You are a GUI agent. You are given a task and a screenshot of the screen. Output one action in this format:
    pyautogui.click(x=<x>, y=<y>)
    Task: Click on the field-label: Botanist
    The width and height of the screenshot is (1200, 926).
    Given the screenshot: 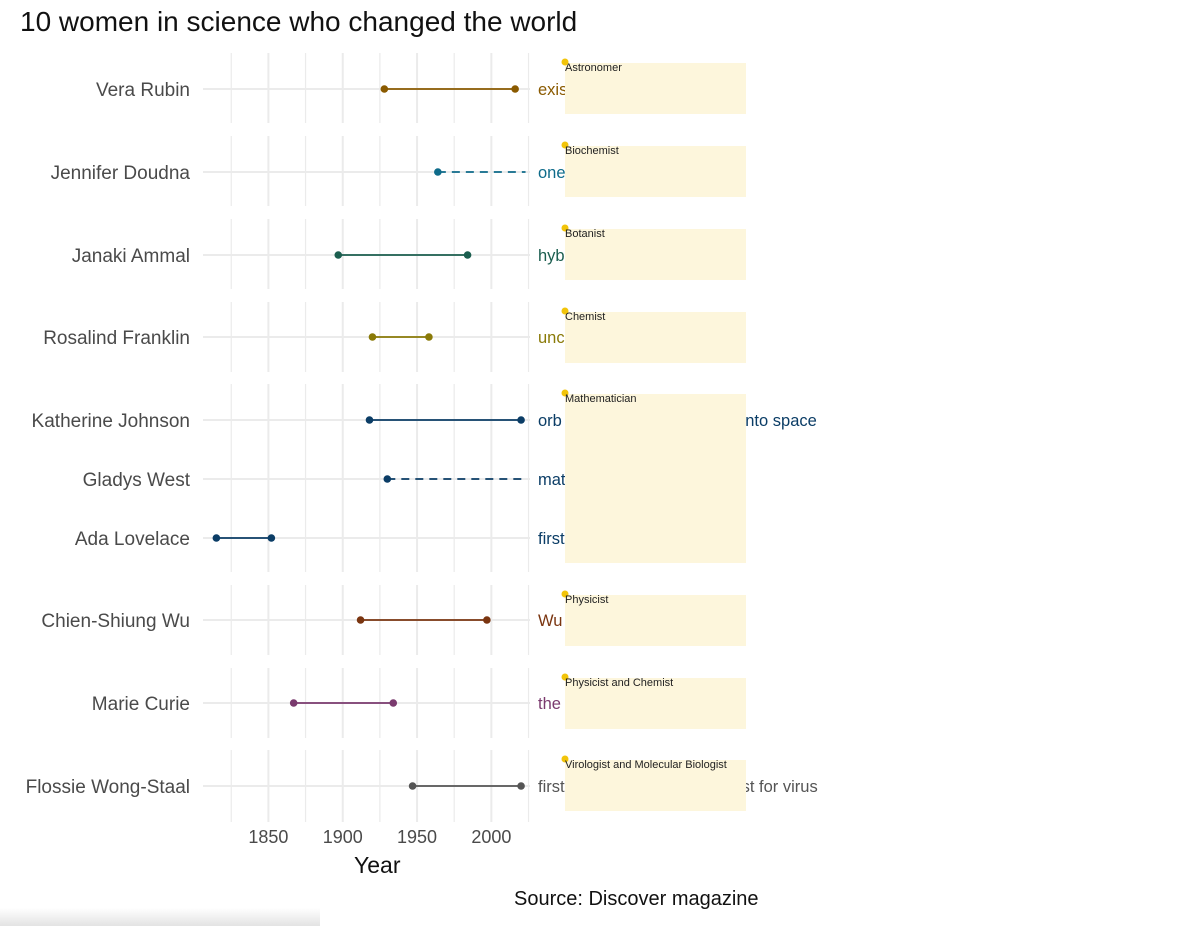 What is the action you would take?
    pyautogui.click(x=585, y=234)
    